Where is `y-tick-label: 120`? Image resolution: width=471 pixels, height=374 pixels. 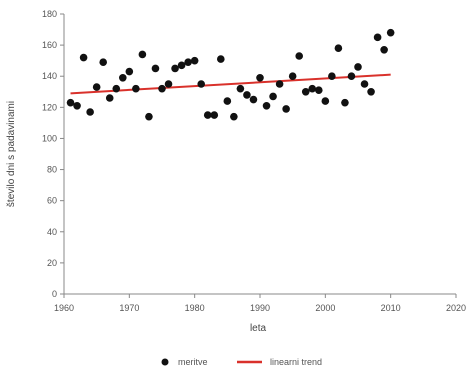
y-tick-label: 120 is located at coordinates (49, 107).